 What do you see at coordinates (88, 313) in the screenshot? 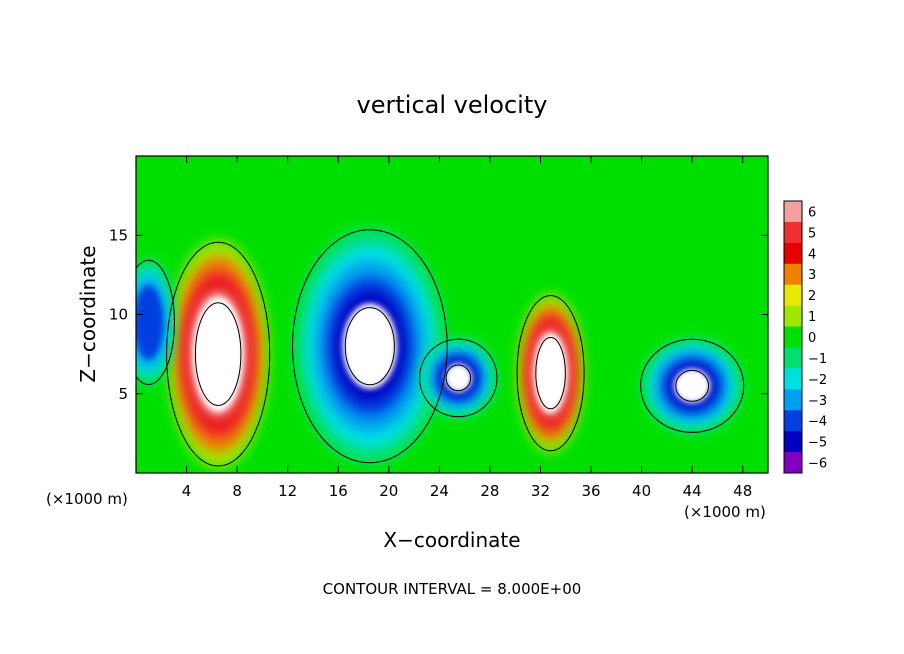
I see `y-axis-label: Z−coordinate` at bounding box center [88, 313].